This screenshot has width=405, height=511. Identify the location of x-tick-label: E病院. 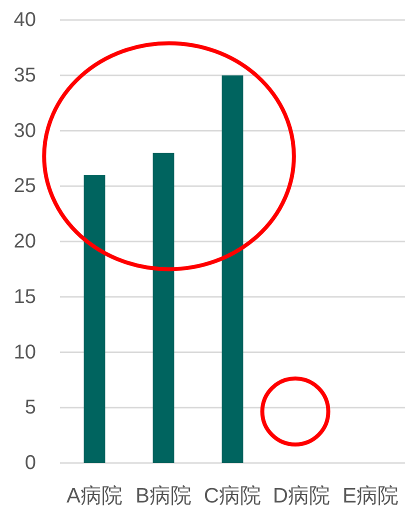
(370, 496).